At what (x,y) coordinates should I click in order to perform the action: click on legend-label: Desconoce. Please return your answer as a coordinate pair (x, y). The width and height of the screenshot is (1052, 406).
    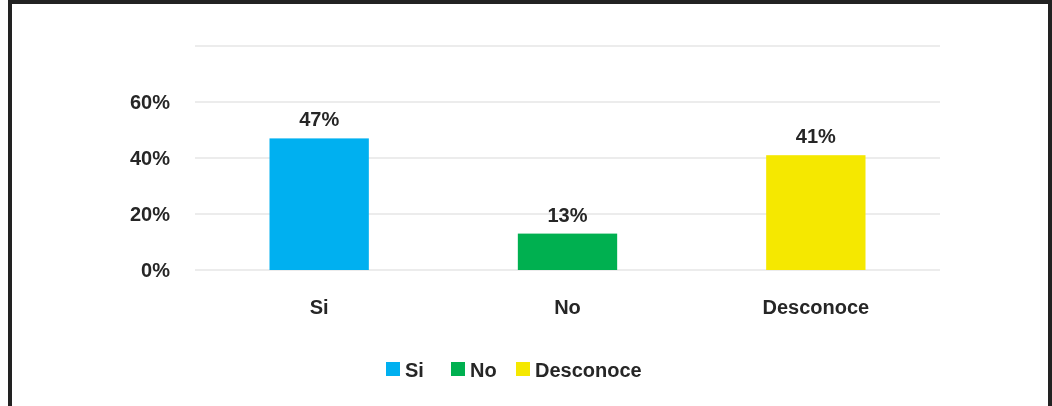
    Looking at the image, I should click on (588, 370).